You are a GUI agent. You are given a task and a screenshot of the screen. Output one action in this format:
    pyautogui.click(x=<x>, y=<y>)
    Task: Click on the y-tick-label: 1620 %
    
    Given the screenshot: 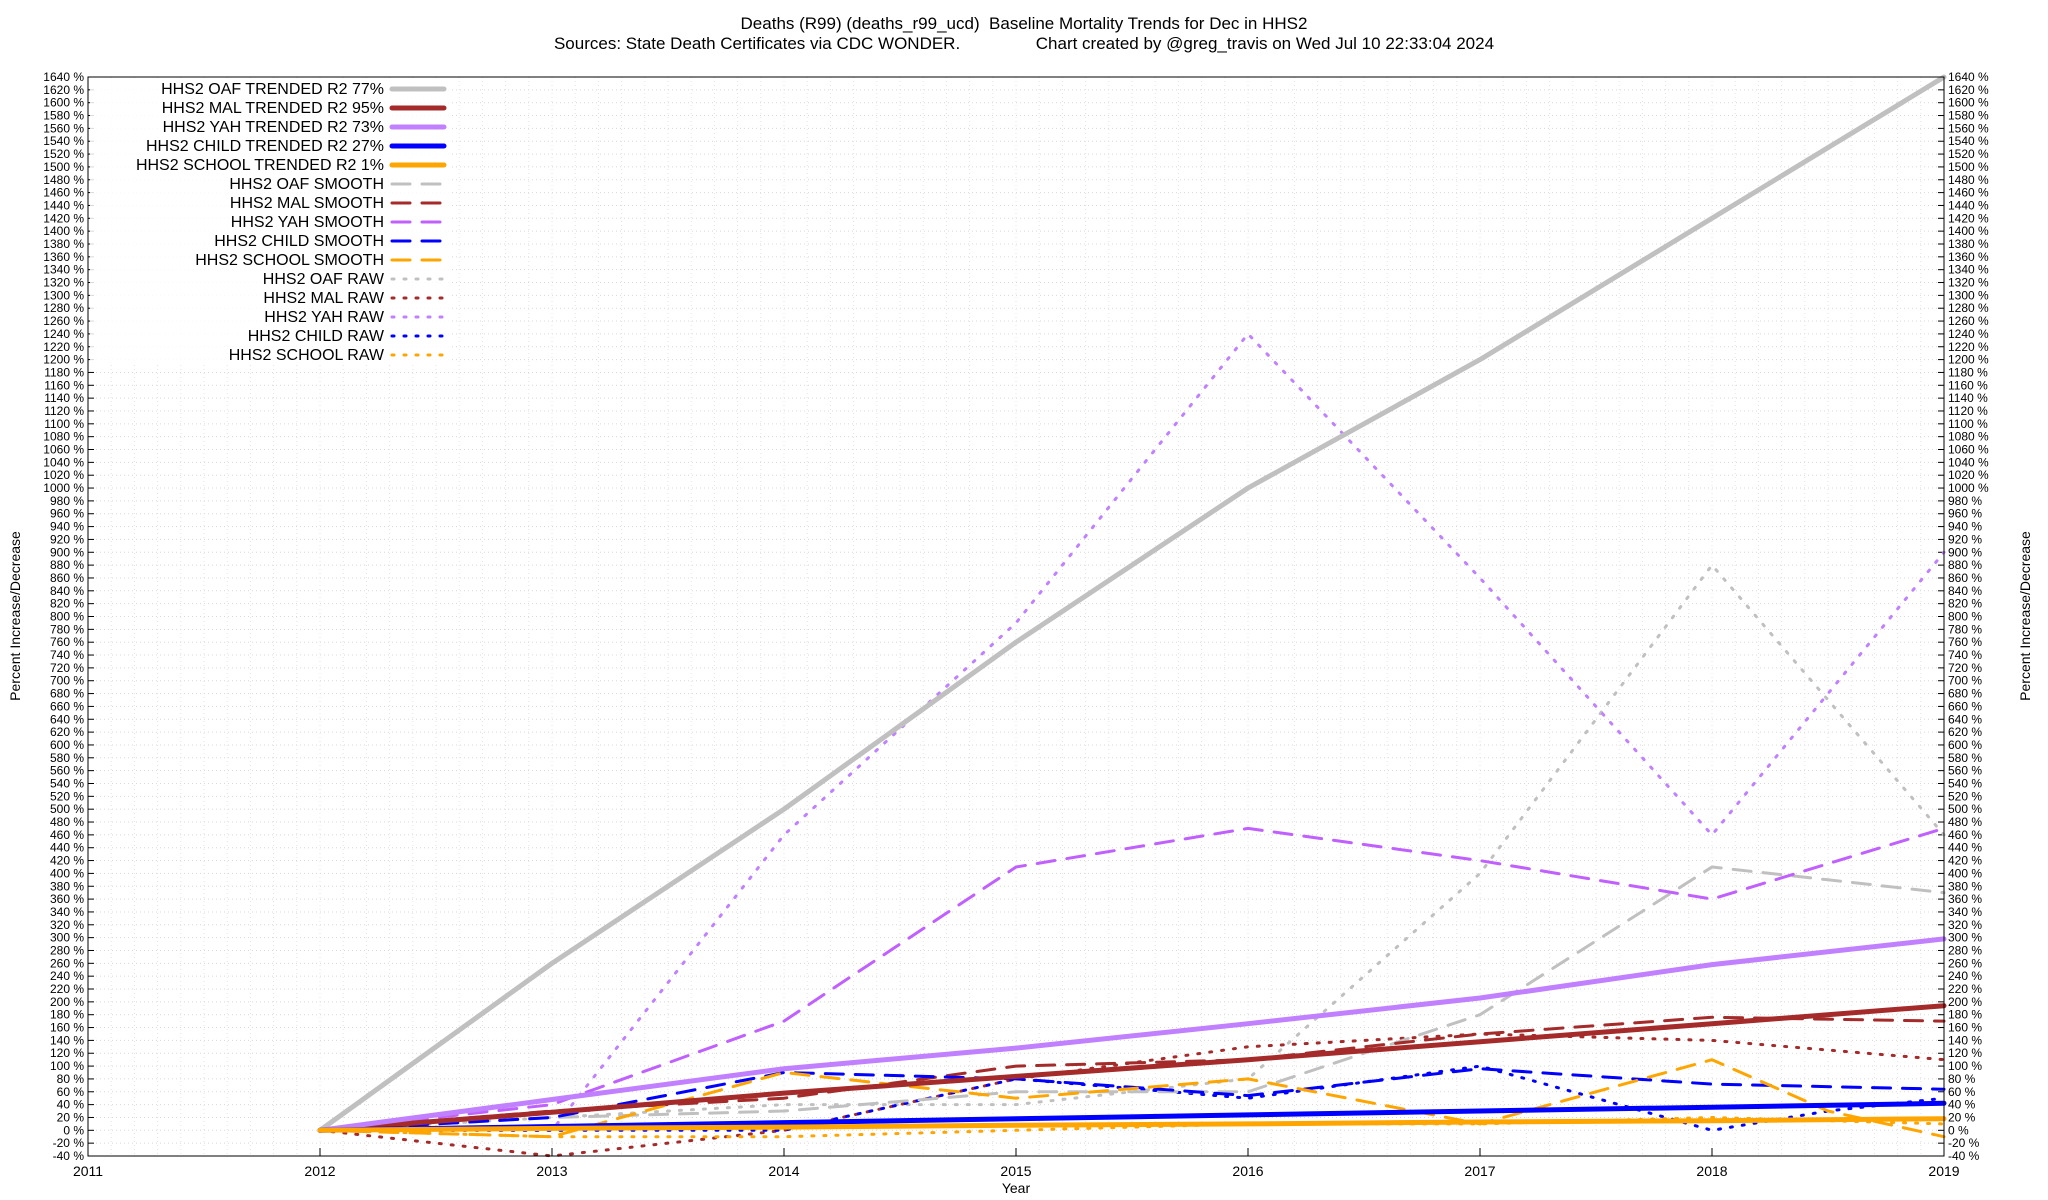 What is the action you would take?
    pyautogui.click(x=63, y=90)
    